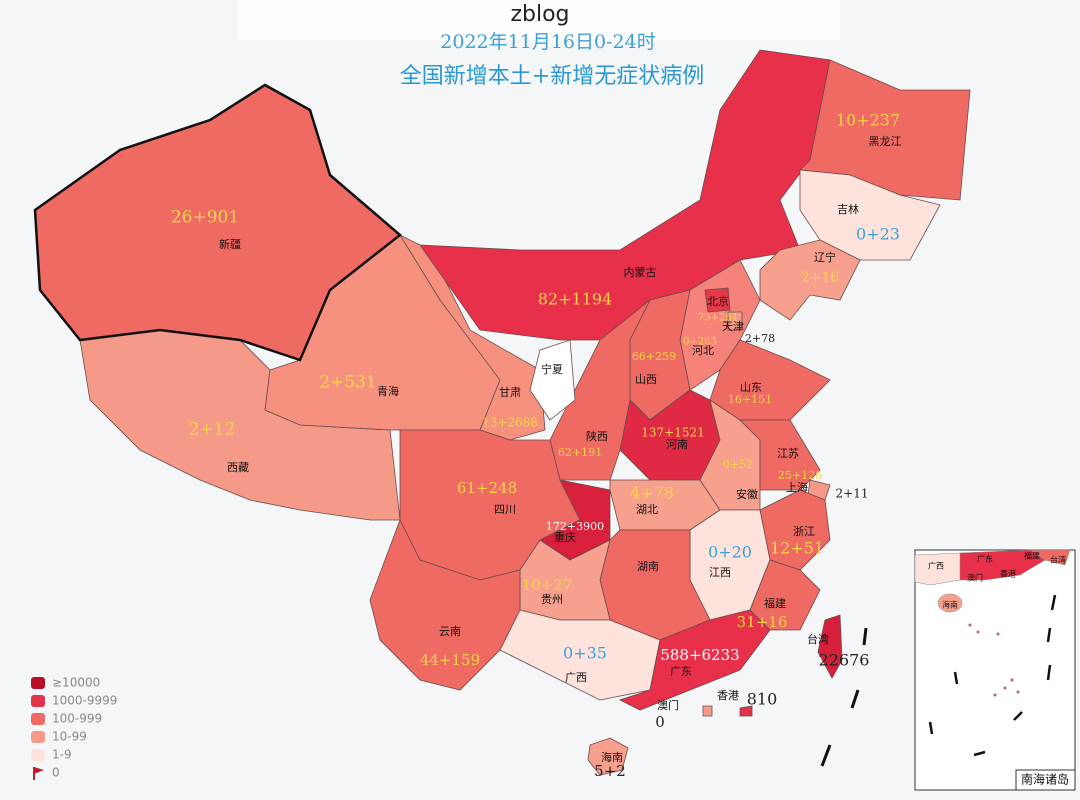  What do you see at coordinates (681, 671) in the screenshot?
I see `province-name: 广东` at bounding box center [681, 671].